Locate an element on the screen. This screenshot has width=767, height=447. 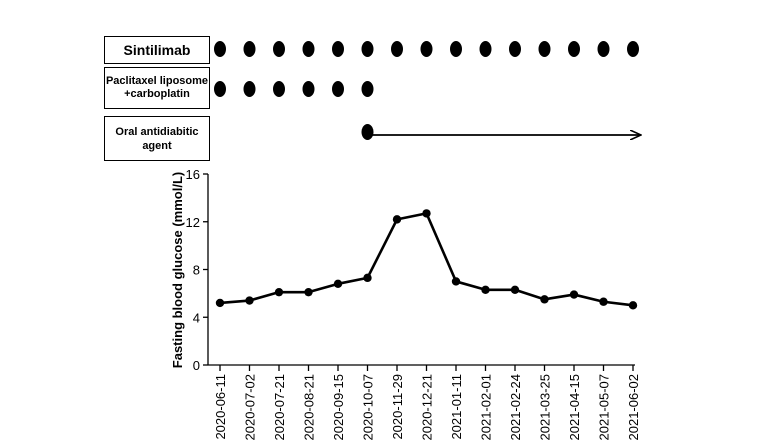
y-tick-label: 0 is located at coordinates (196, 365).